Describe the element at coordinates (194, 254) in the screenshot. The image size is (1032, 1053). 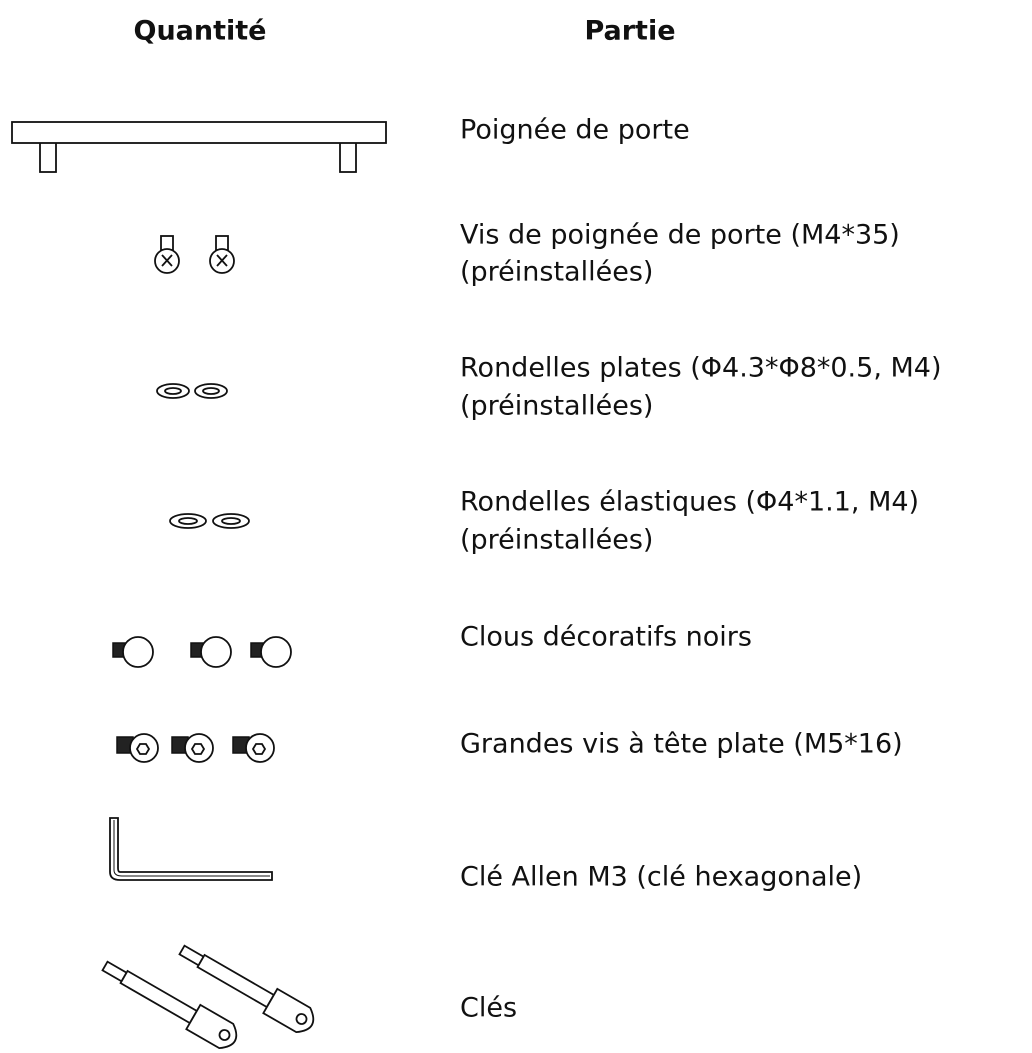
I see `screw-drawing` at that location.